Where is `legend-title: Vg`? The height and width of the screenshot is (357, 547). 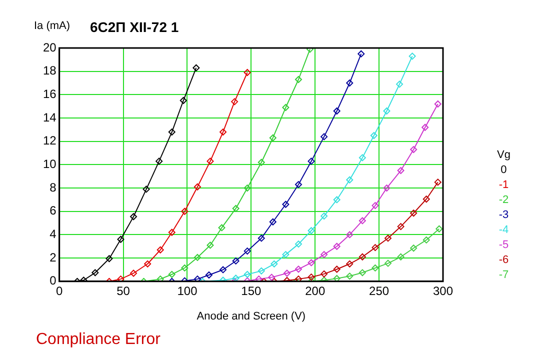
legend-title: Vg is located at coordinates (503, 155).